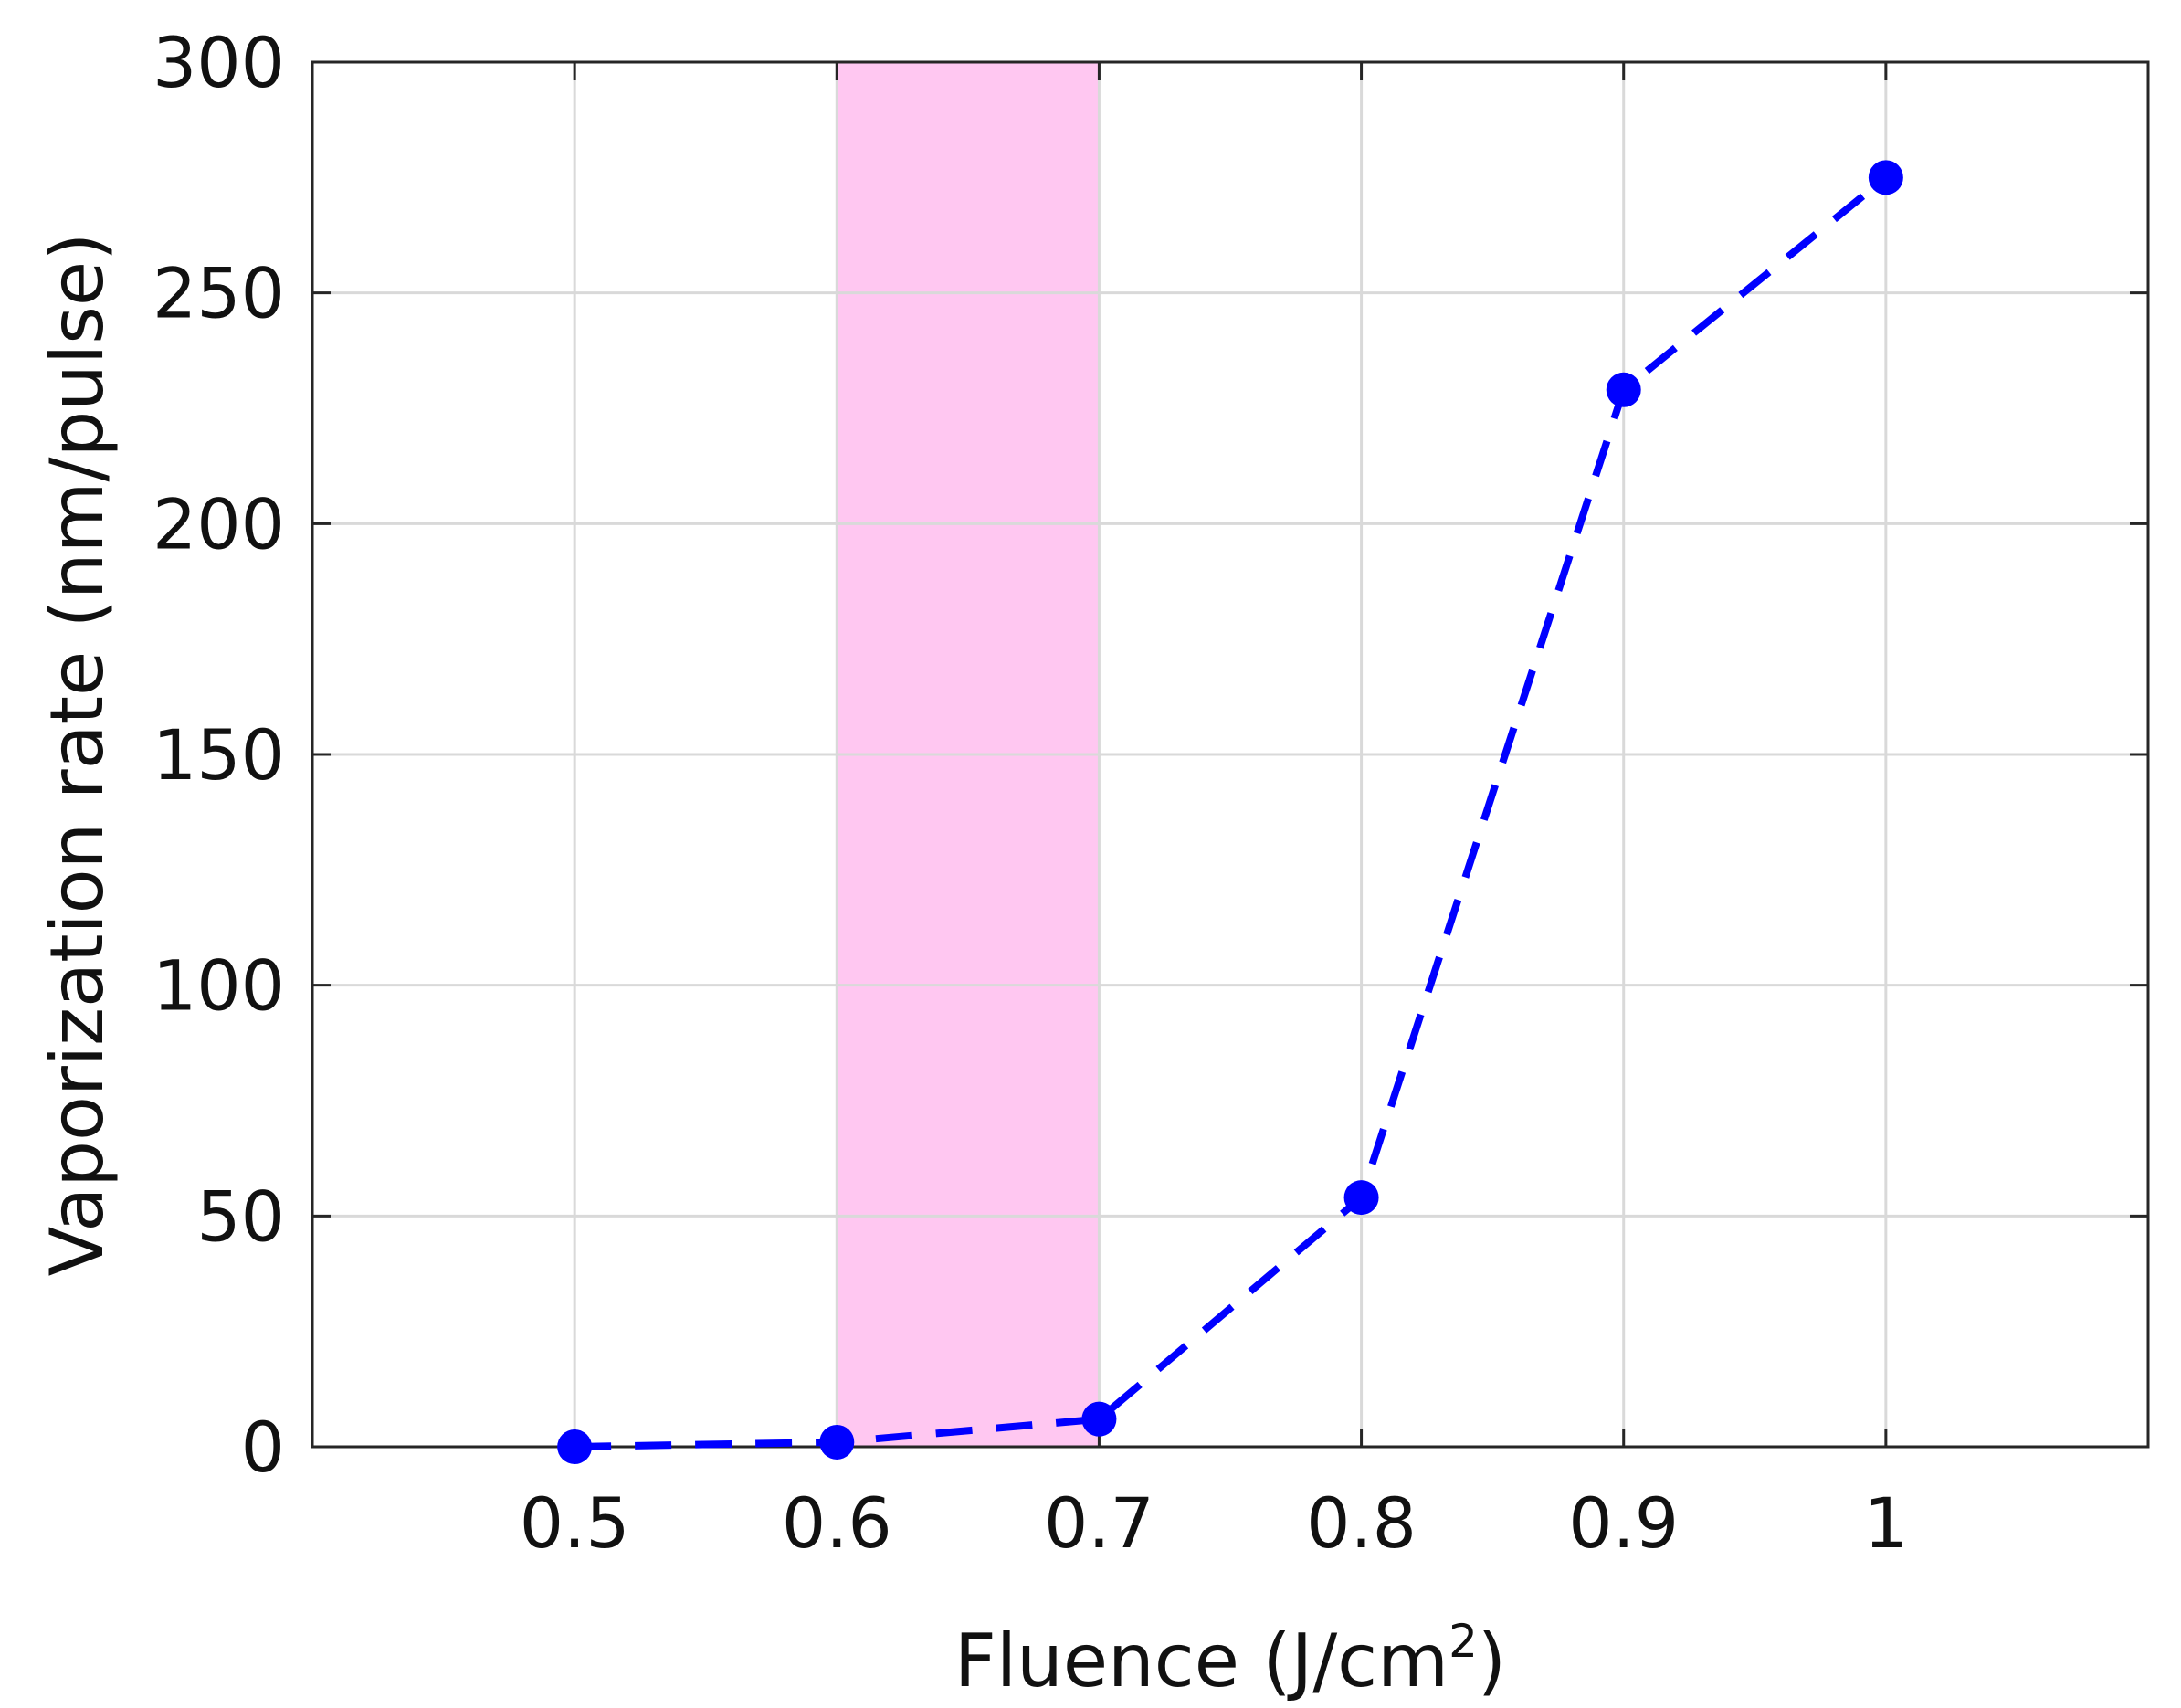 The image size is (2181, 1708). What do you see at coordinates (241, 1216) in the screenshot?
I see `y-tick-label: 50` at bounding box center [241, 1216].